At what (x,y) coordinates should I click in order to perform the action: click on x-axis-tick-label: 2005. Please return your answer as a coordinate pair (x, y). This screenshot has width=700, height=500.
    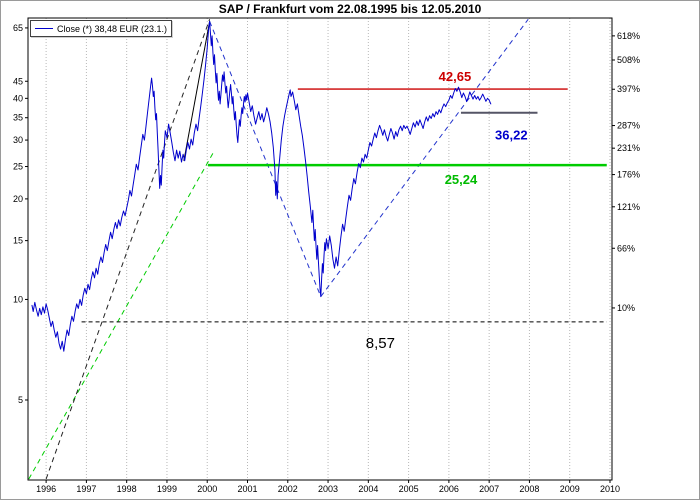
    Looking at the image, I should click on (409, 489).